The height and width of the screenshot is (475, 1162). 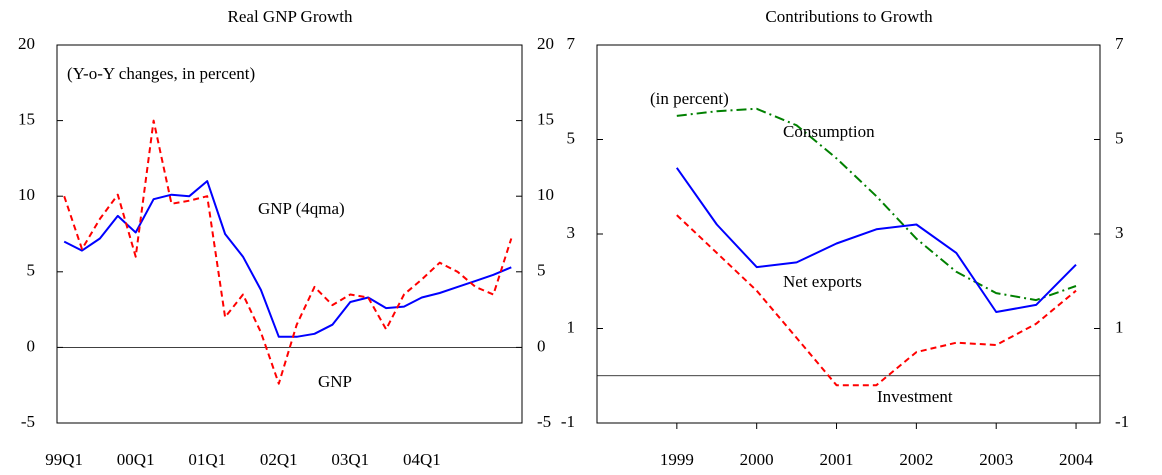 I want to click on y-tick-label: 10, so click(x=26, y=194).